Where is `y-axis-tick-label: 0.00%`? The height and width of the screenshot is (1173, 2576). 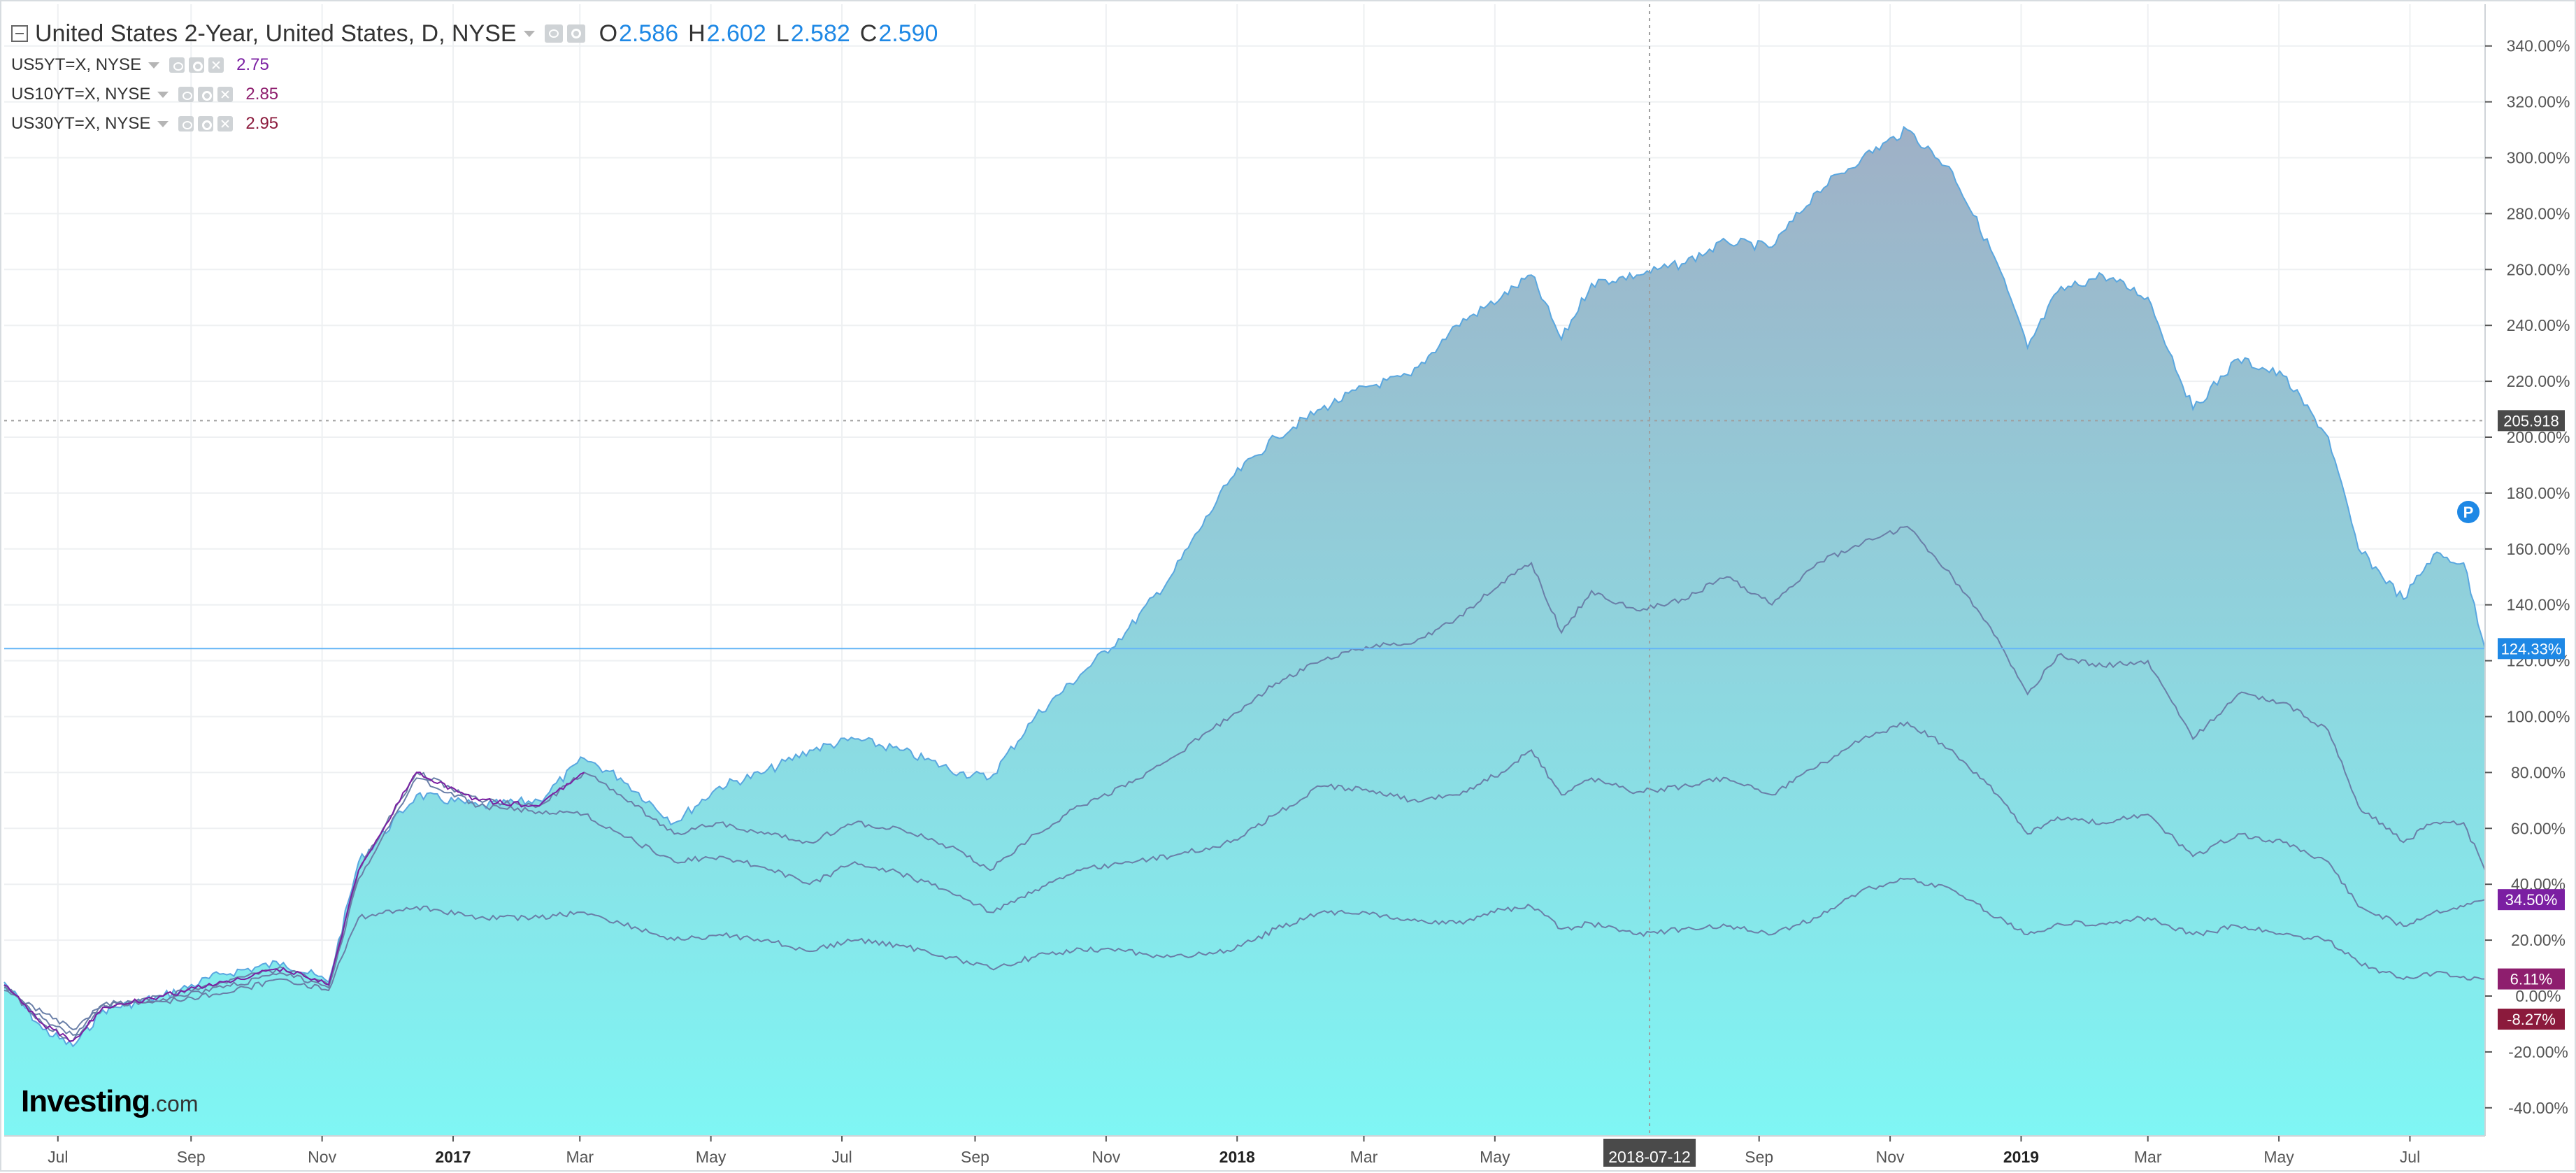 y-axis-tick-label: 0.00% is located at coordinates (2538, 996).